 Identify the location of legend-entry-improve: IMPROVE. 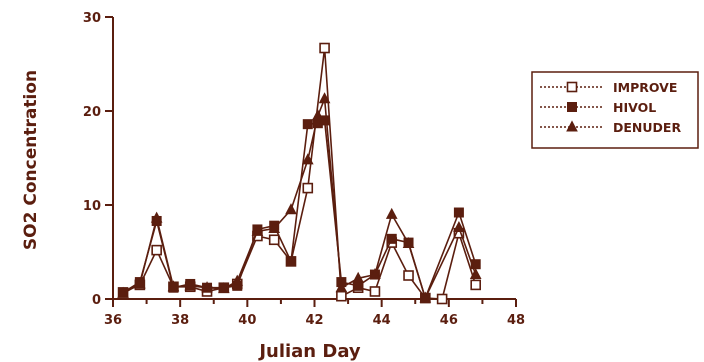
(608, 87).